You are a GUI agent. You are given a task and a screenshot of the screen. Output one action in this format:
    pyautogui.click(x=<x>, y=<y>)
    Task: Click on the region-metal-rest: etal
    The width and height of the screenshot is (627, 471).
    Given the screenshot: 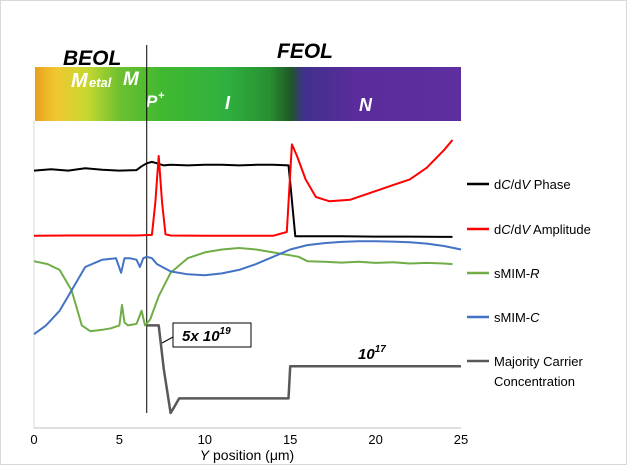 What is the action you would take?
    pyautogui.click(x=100, y=82)
    